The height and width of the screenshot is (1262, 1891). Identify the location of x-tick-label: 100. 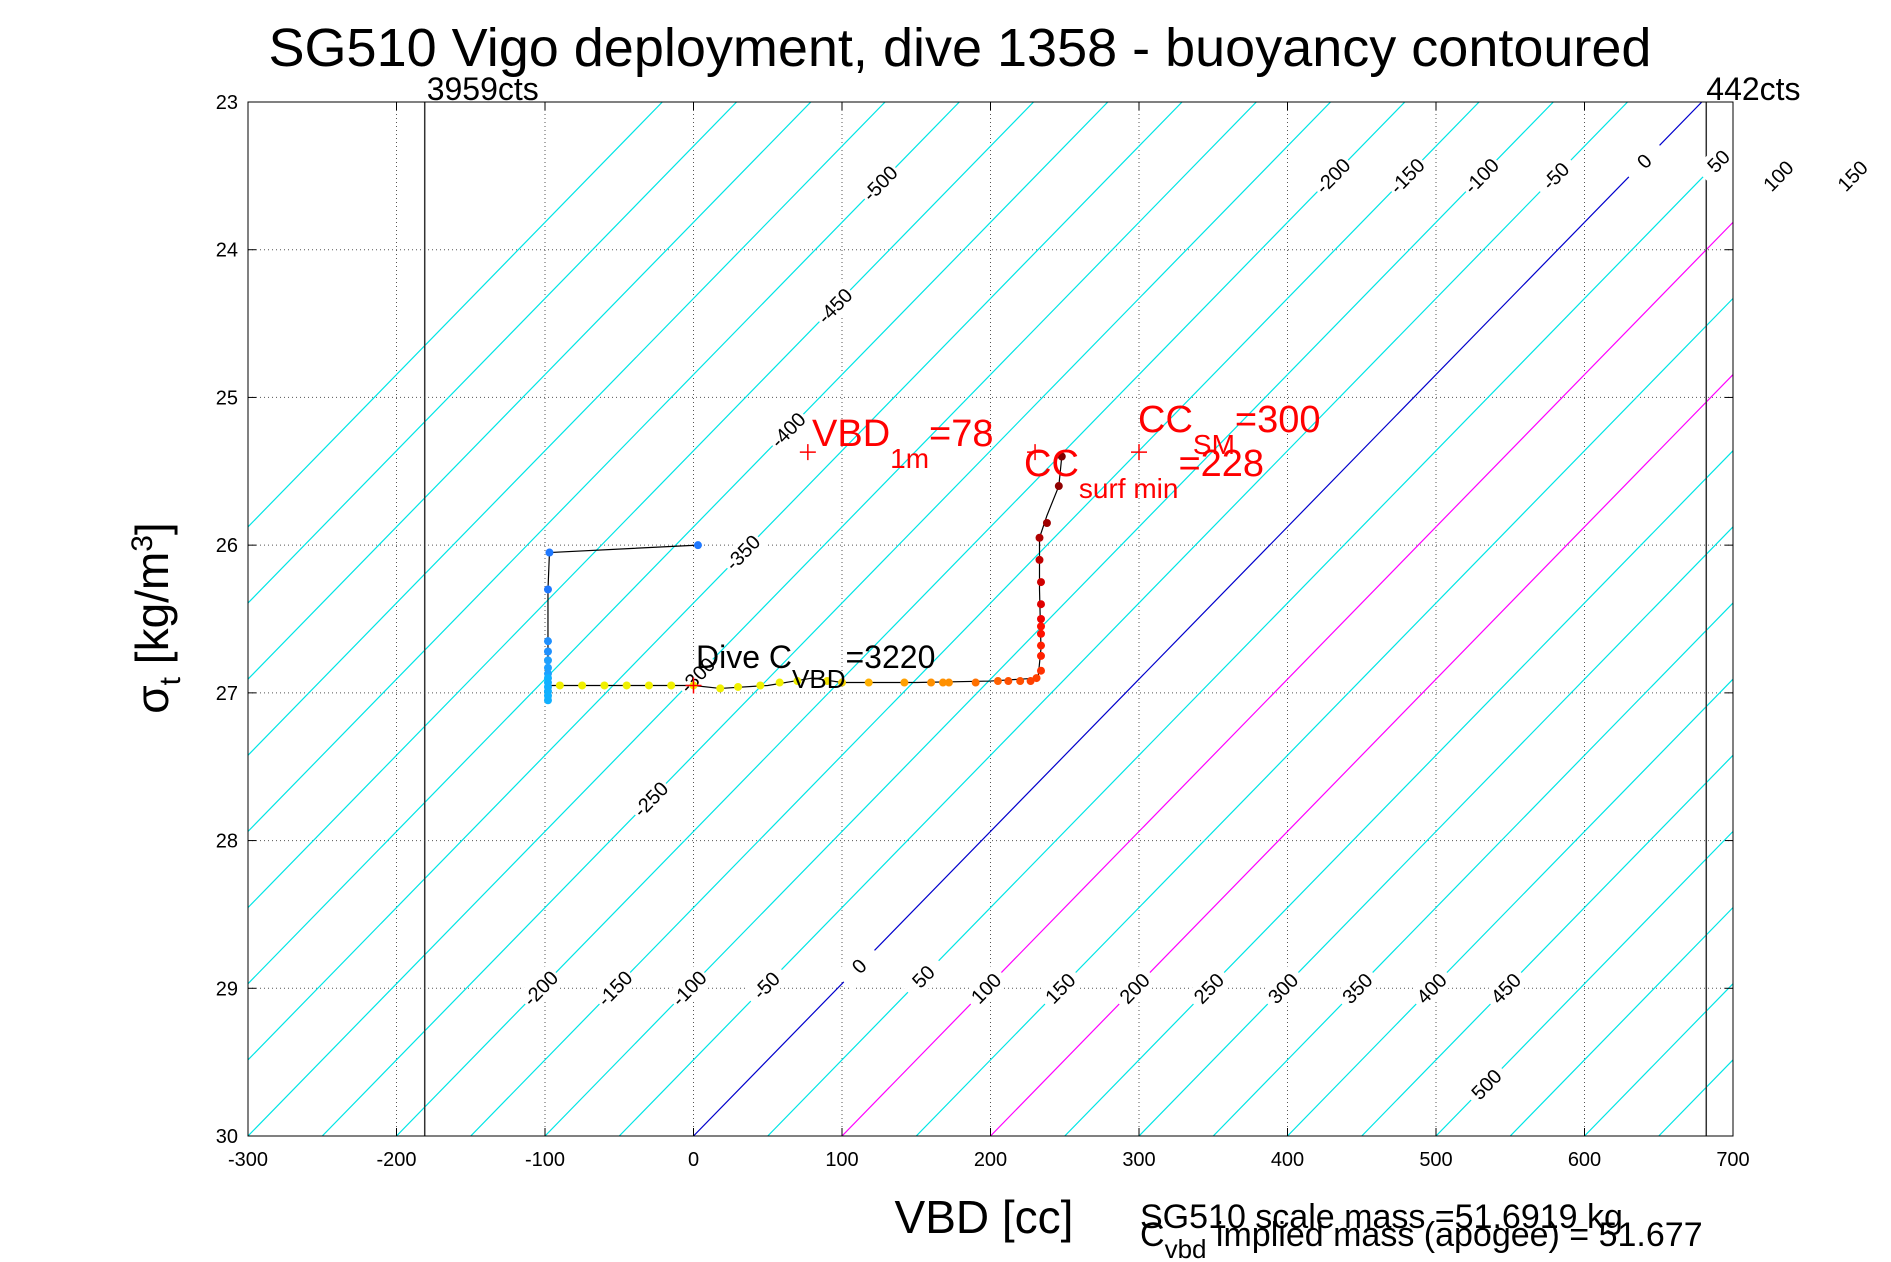
(841, 1160).